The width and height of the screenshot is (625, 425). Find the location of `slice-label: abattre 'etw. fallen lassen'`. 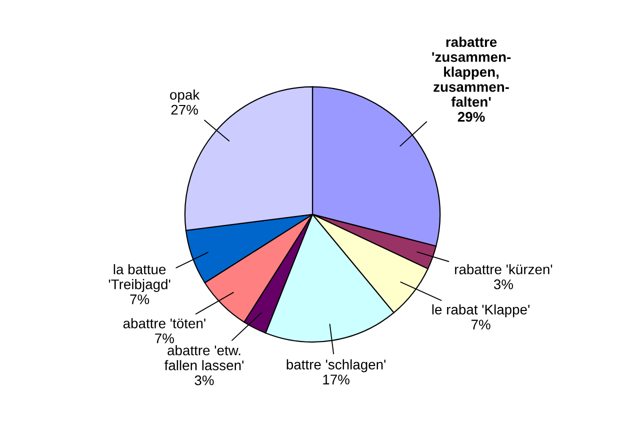

slice-label: abattre 'etw. fallen lassen' is located at coordinates (204, 357).